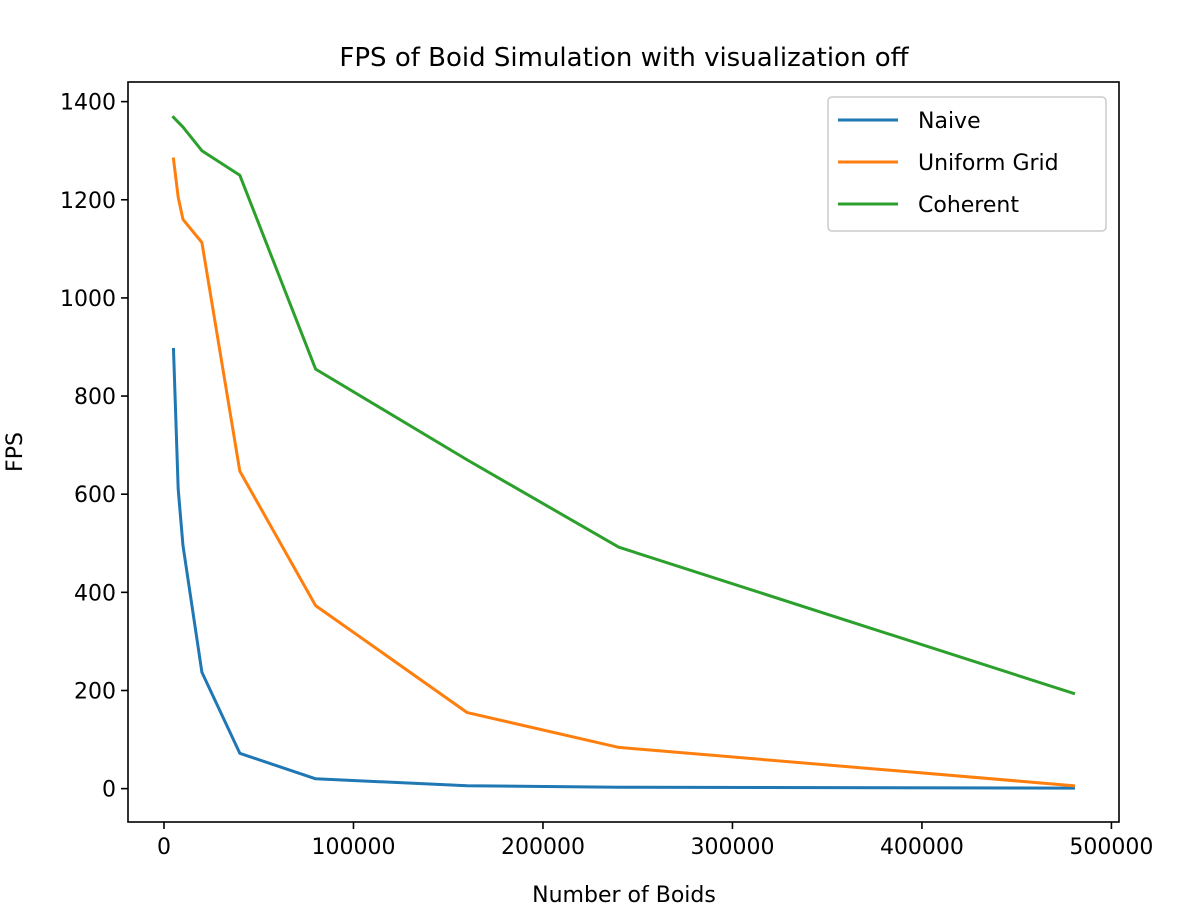  I want to click on x-axis-label: Number of Boids, so click(624, 895).